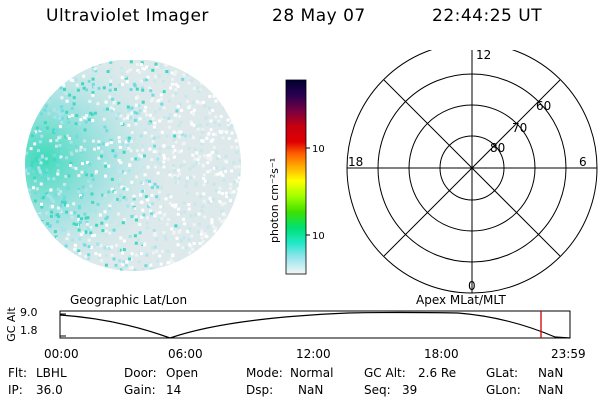  I want to click on flt-label: Flt:, so click(17, 373).